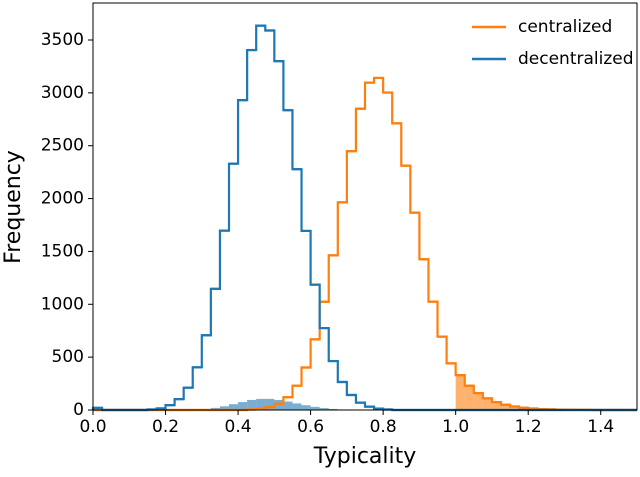  I want to click on x-tick-label: 0.6, so click(310, 427).